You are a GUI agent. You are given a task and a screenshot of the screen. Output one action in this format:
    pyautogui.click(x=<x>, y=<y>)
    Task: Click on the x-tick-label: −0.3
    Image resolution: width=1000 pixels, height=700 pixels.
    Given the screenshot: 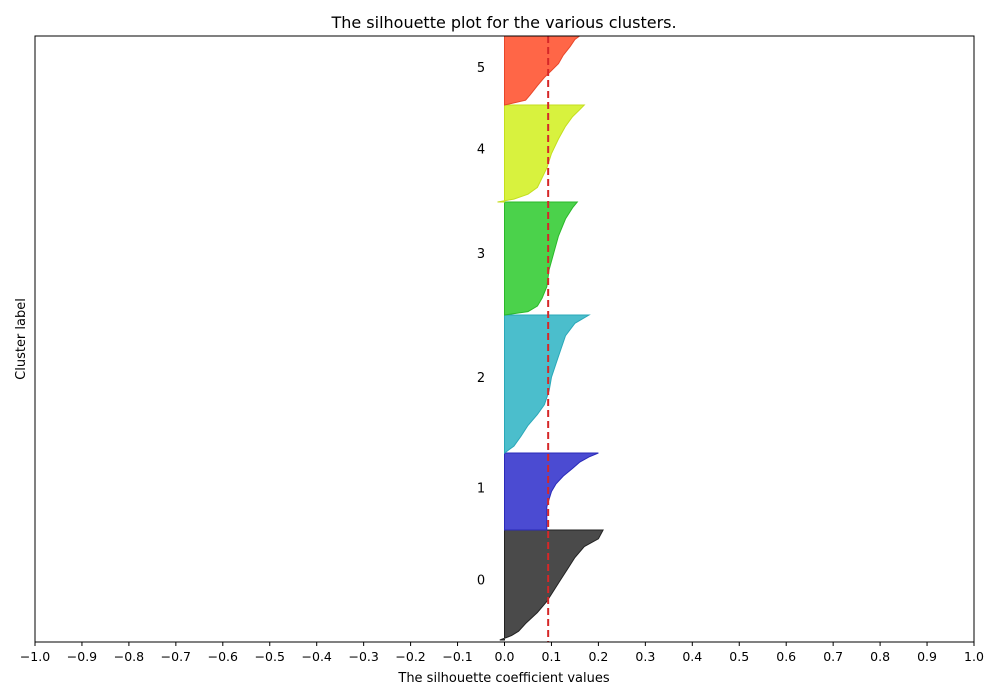 What is the action you would take?
    pyautogui.click(x=363, y=656)
    